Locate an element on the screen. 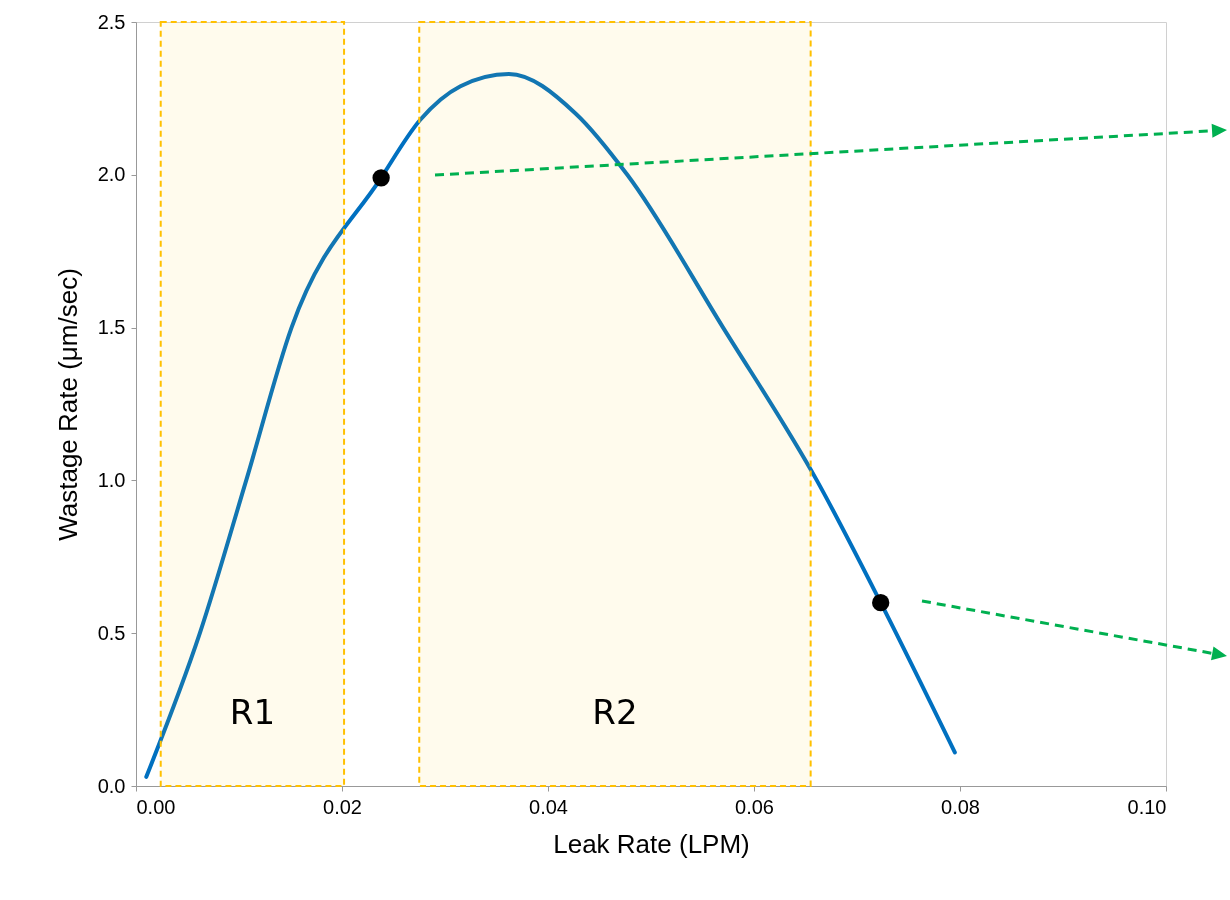 The width and height of the screenshot is (1230, 900). y-tick-label: 0.5 is located at coordinates (111, 632).